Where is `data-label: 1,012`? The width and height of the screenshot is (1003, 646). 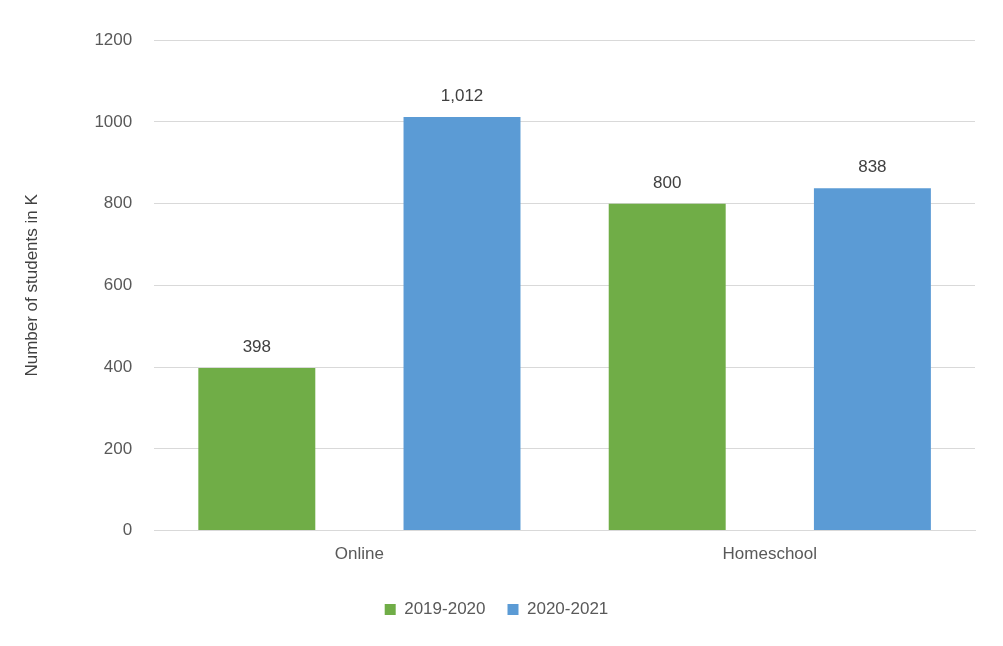
data-label: 1,012 is located at coordinates (462, 96).